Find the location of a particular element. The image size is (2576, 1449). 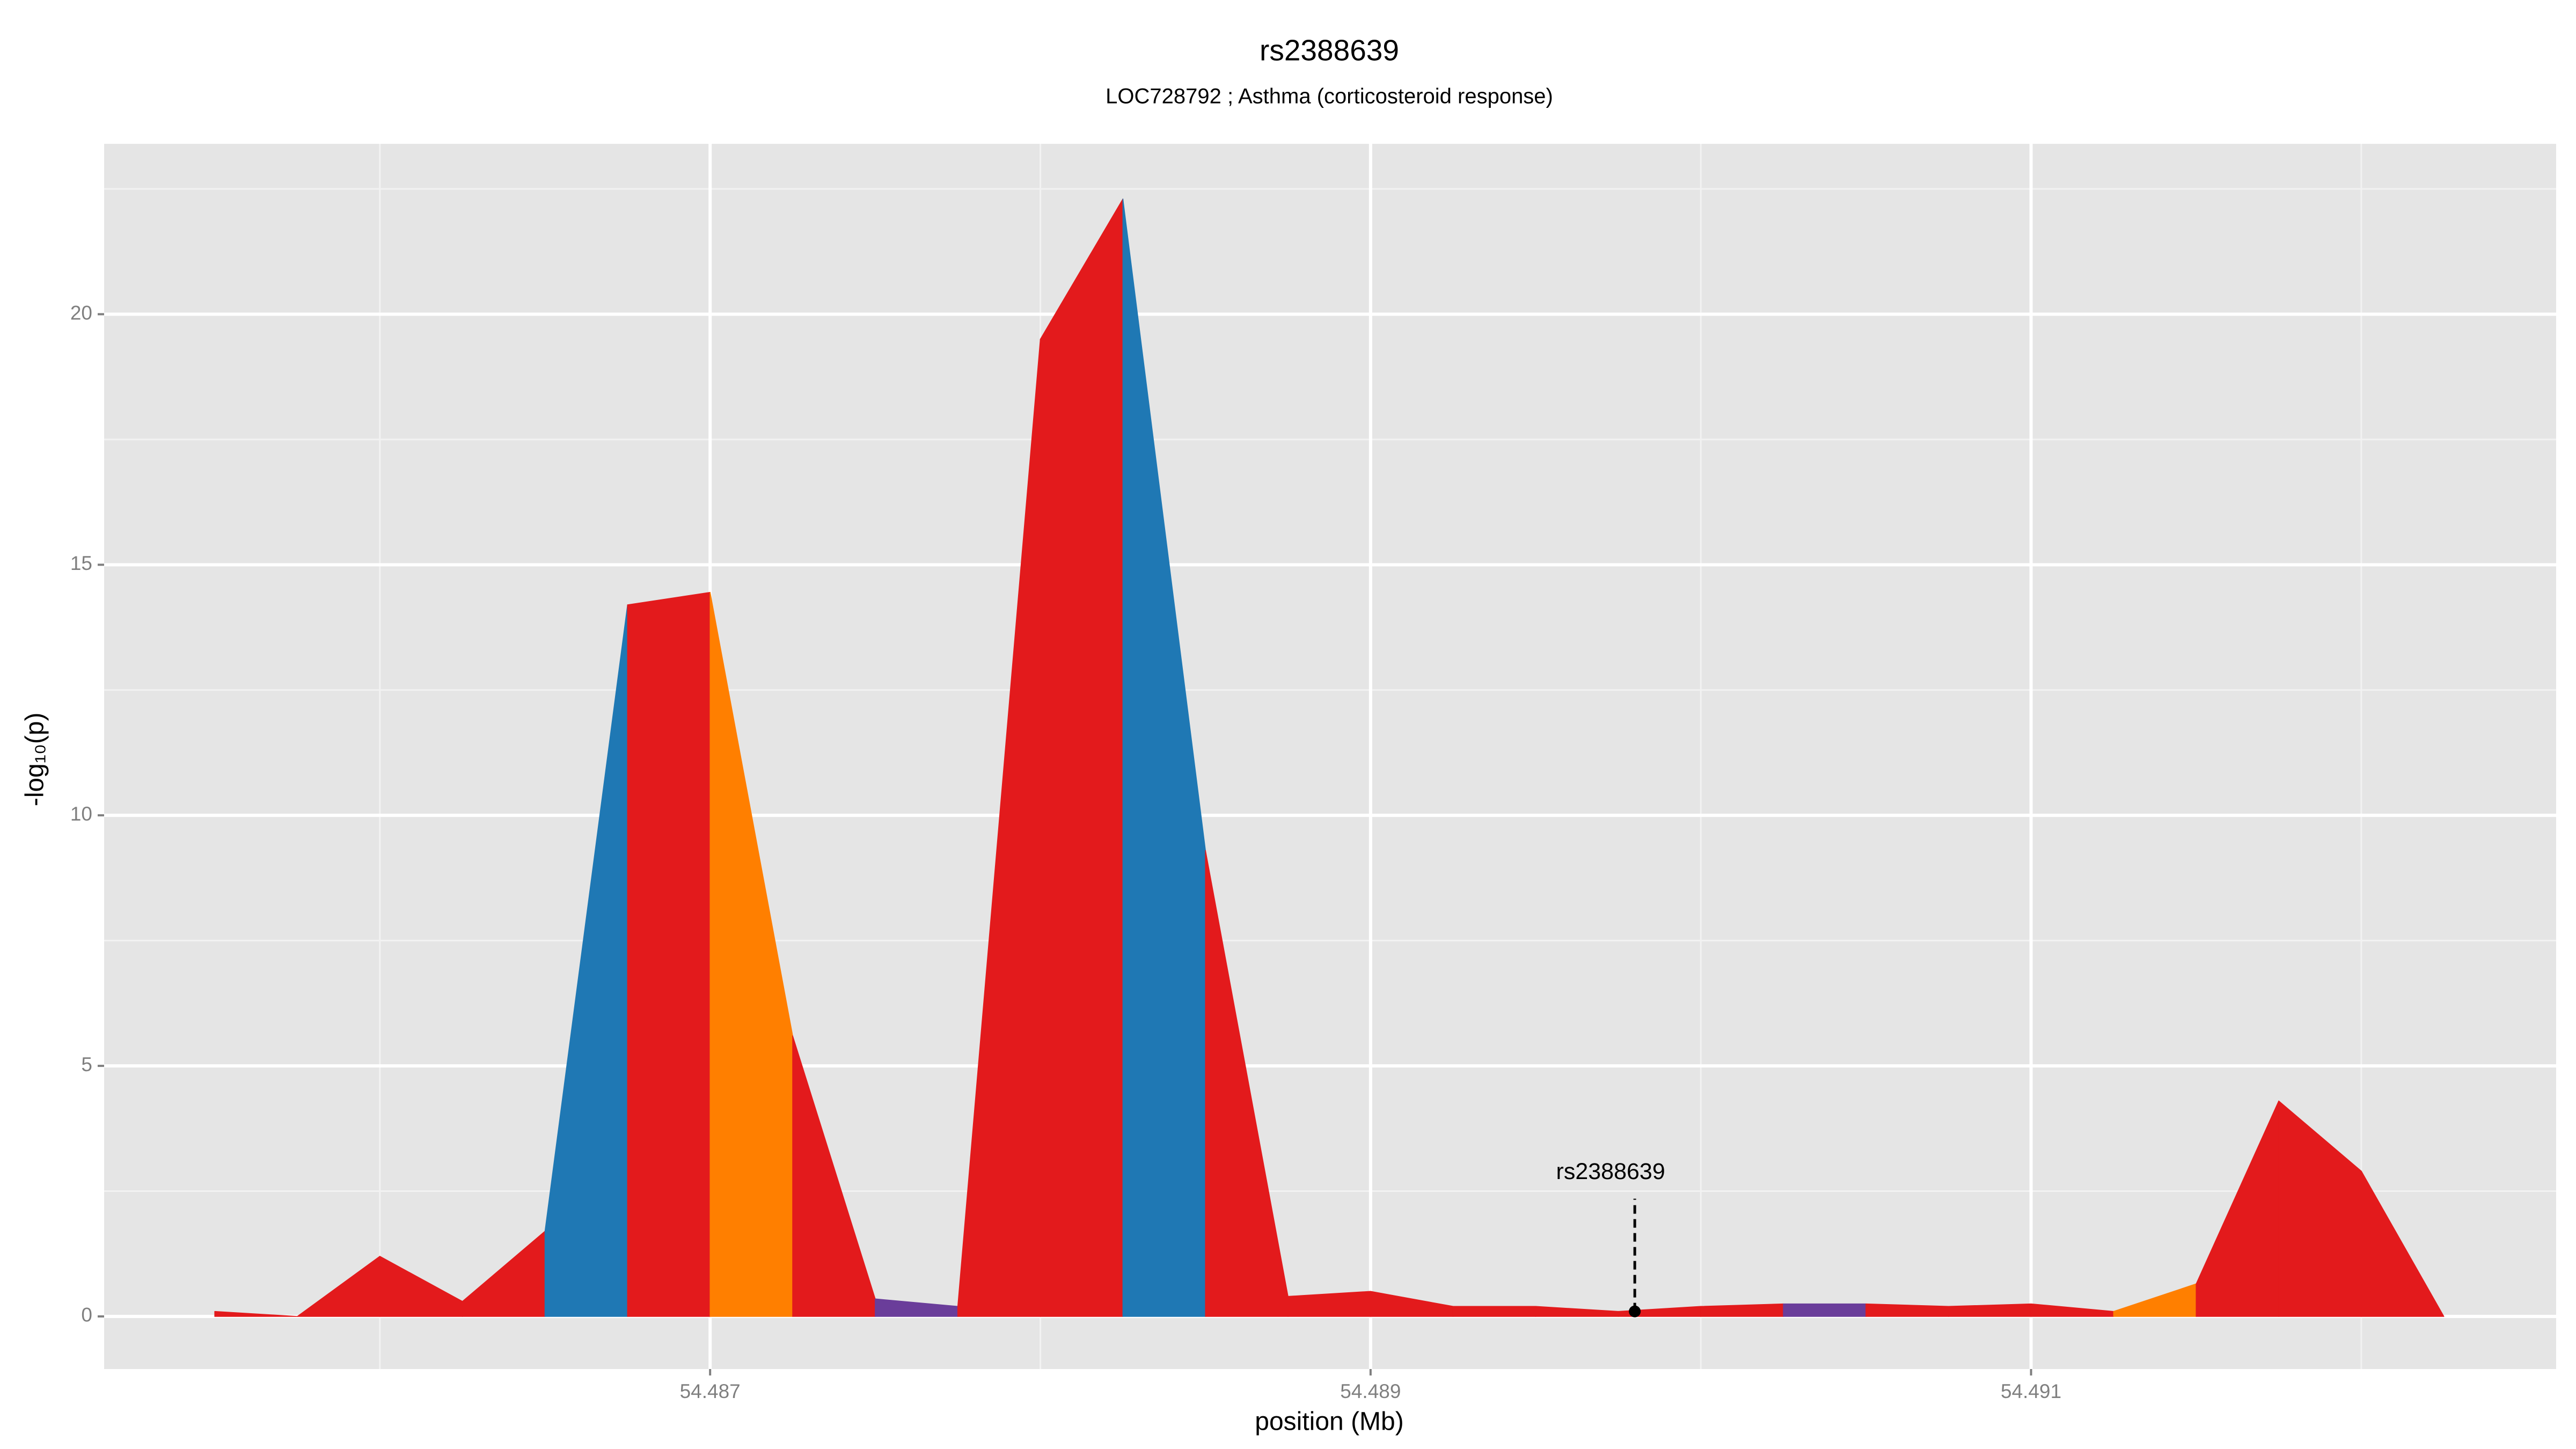

y-tick-label: 20 is located at coordinates (81, 313).